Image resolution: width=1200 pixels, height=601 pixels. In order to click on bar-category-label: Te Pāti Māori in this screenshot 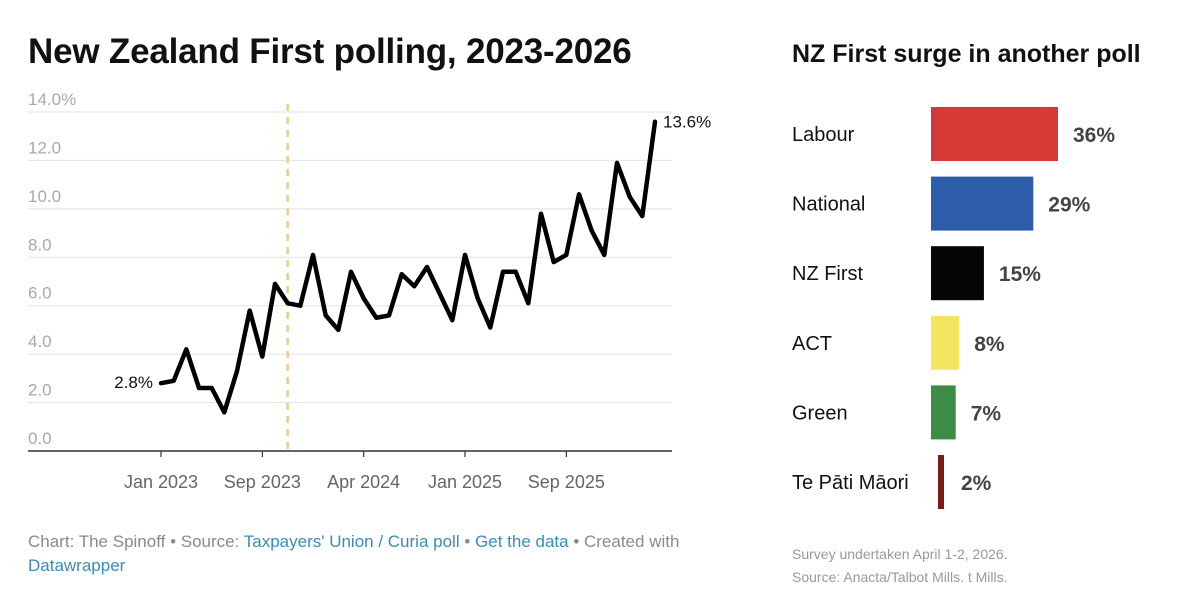, I will do `click(850, 483)`.